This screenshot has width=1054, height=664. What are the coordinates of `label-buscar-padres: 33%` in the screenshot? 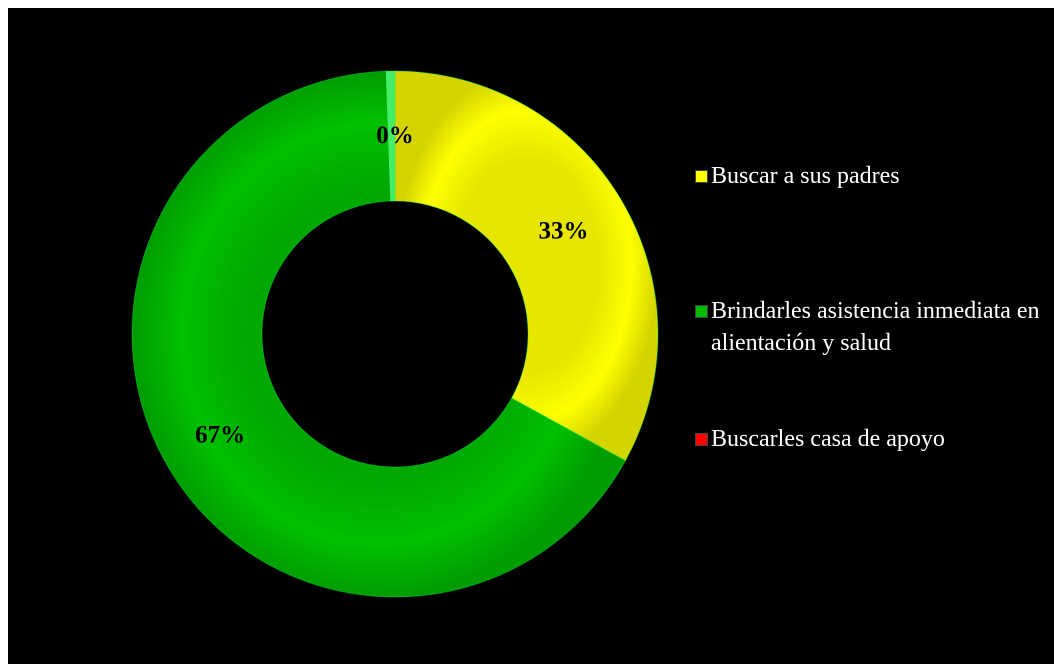 It's located at (563, 231).